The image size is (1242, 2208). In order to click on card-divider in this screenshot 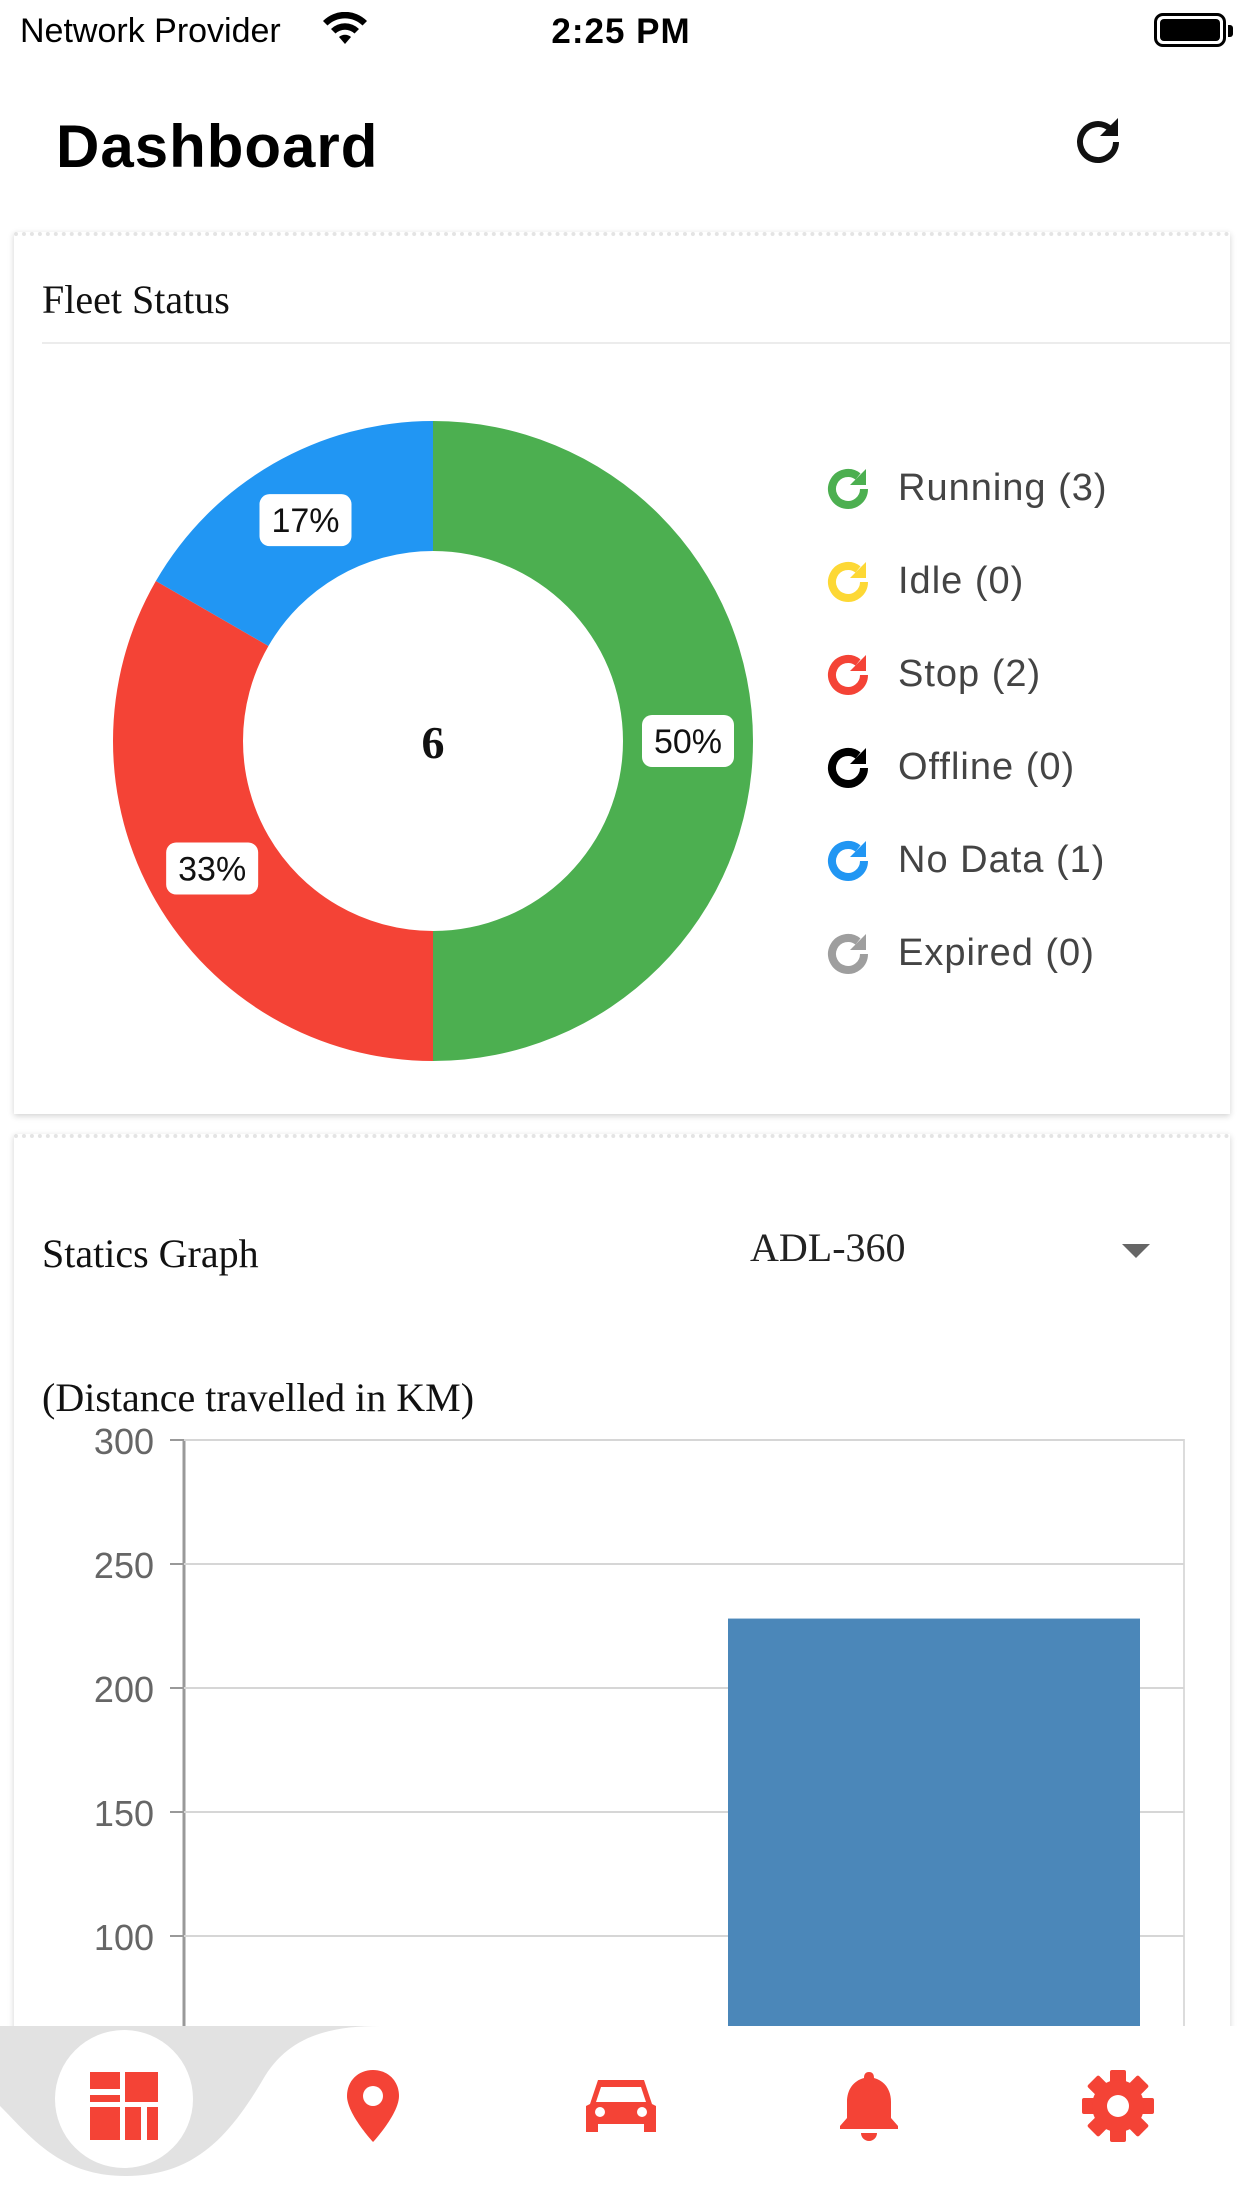, I will do `click(636, 343)`.